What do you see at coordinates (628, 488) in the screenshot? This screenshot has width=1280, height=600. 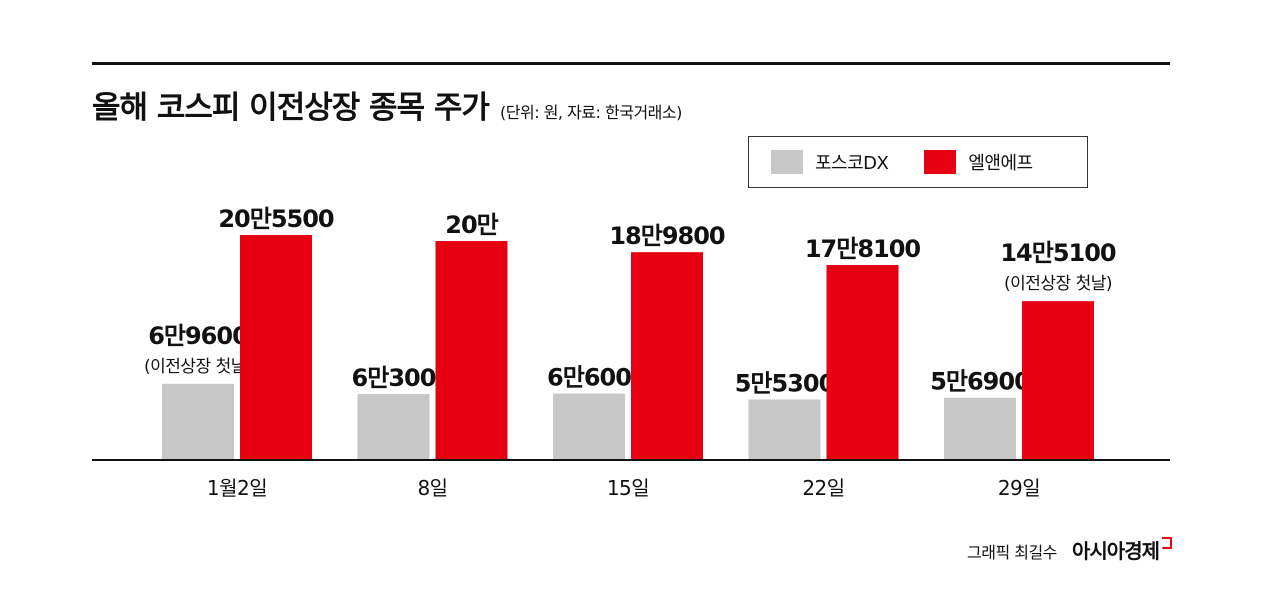 I see `x-tick-label-2: 15일` at bounding box center [628, 488].